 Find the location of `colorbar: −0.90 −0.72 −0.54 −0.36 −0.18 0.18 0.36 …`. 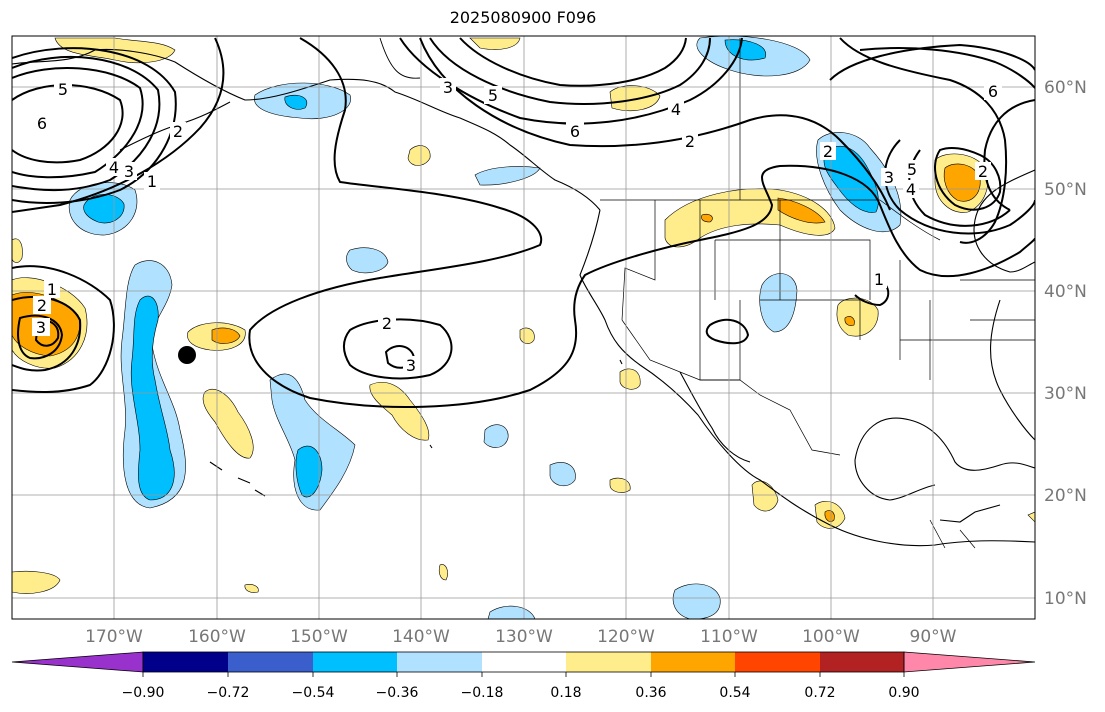

colorbar: −0.90 −0.72 −0.54 −0.36 −0.18 0.18 0.36 … is located at coordinates (523, 676).